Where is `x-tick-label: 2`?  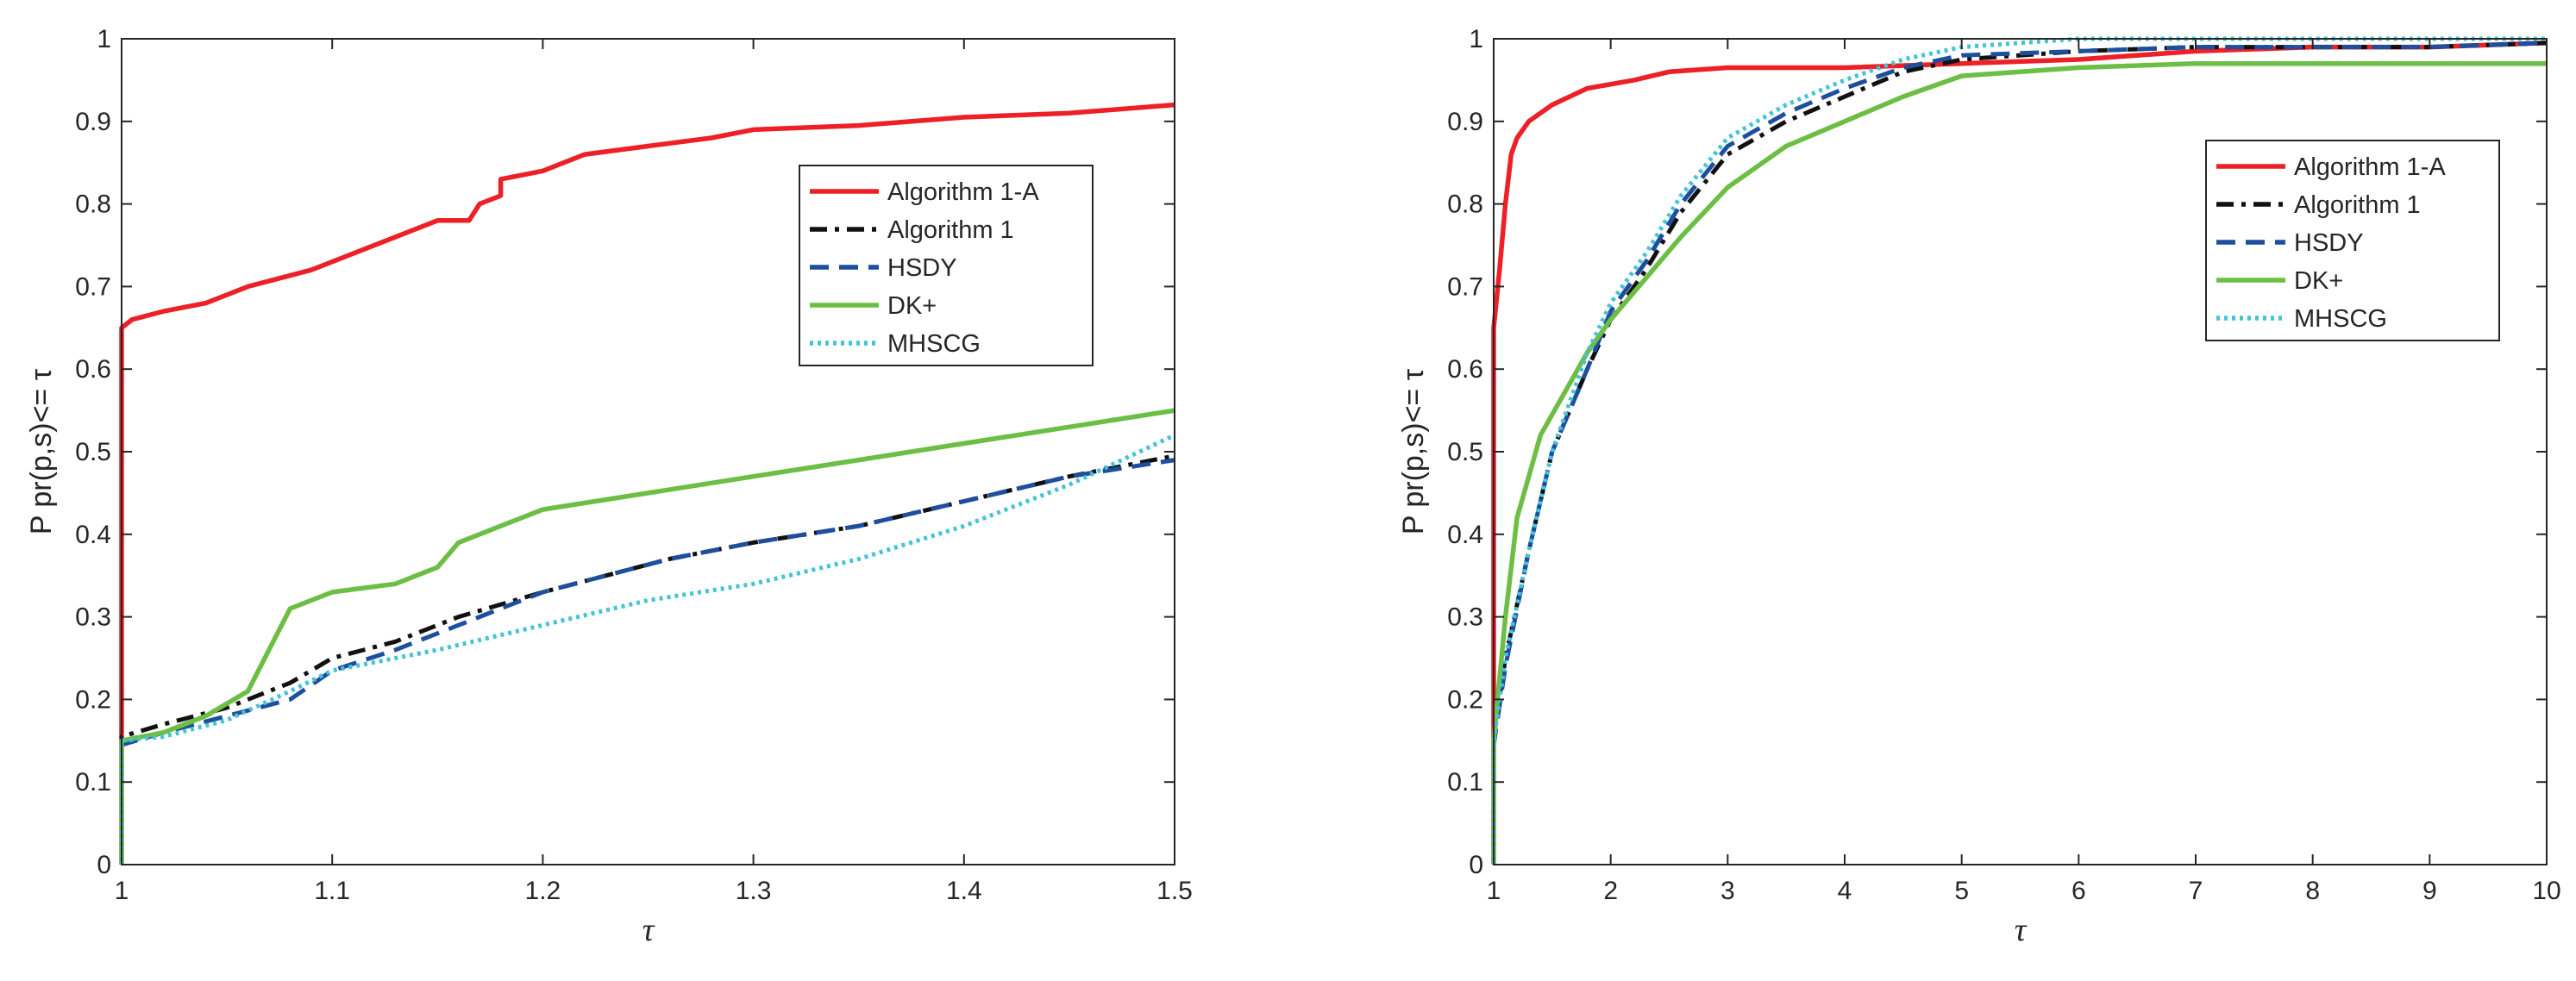 x-tick-label: 2 is located at coordinates (1610, 891).